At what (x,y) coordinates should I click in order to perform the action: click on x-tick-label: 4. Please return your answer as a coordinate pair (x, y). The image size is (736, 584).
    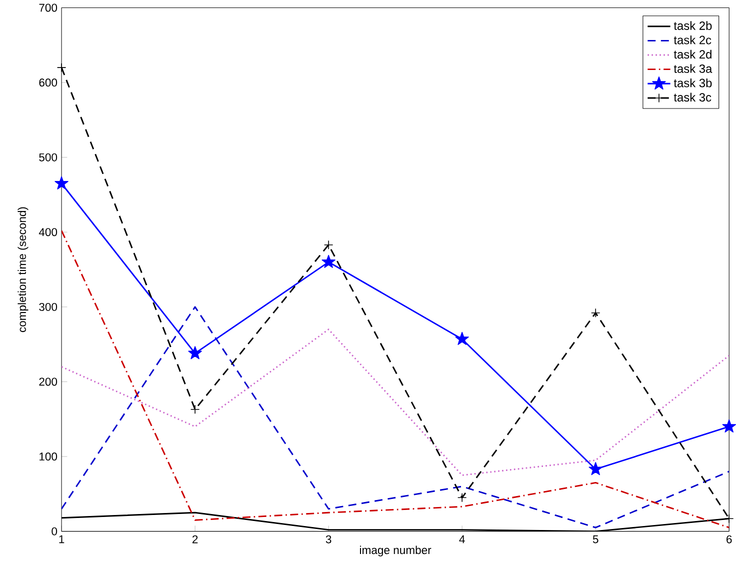
    Looking at the image, I should click on (462, 539).